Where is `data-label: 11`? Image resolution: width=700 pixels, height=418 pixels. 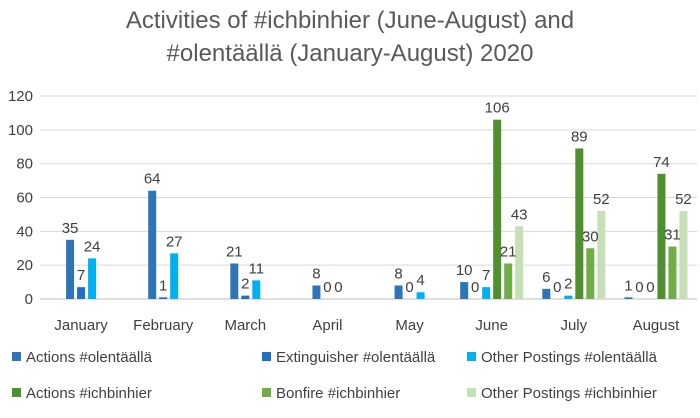
data-label: 11 is located at coordinates (257, 268).